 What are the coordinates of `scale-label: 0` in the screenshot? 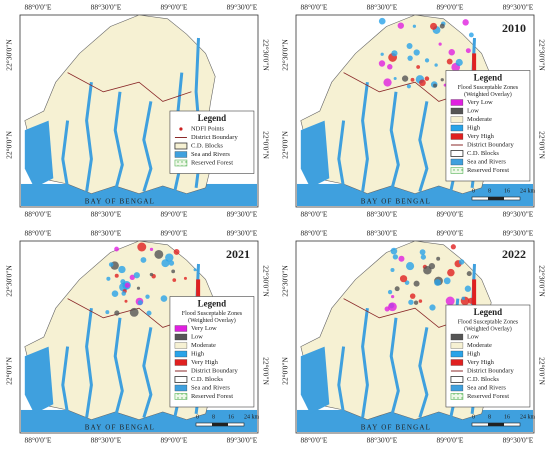 It's located at (473, 417).